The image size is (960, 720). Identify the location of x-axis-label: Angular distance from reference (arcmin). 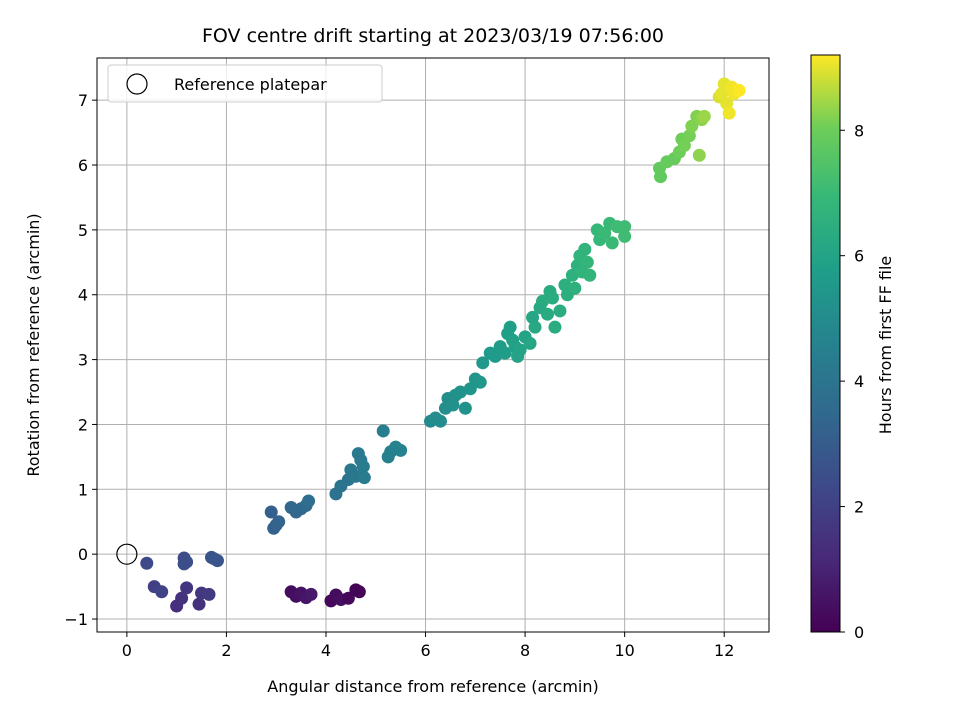
(432, 686).